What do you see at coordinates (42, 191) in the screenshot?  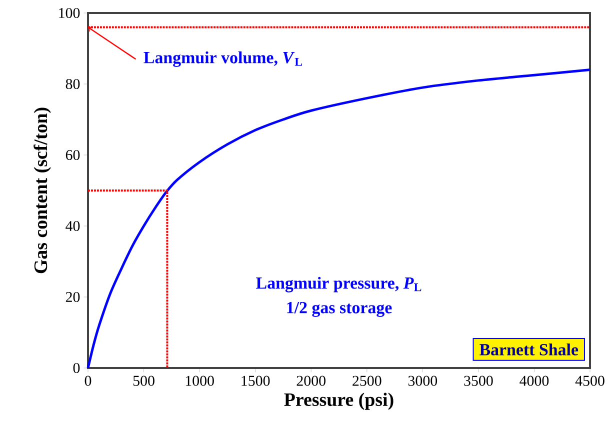 I see `y-axis-title: Gas content (scf/ton)` at bounding box center [42, 191].